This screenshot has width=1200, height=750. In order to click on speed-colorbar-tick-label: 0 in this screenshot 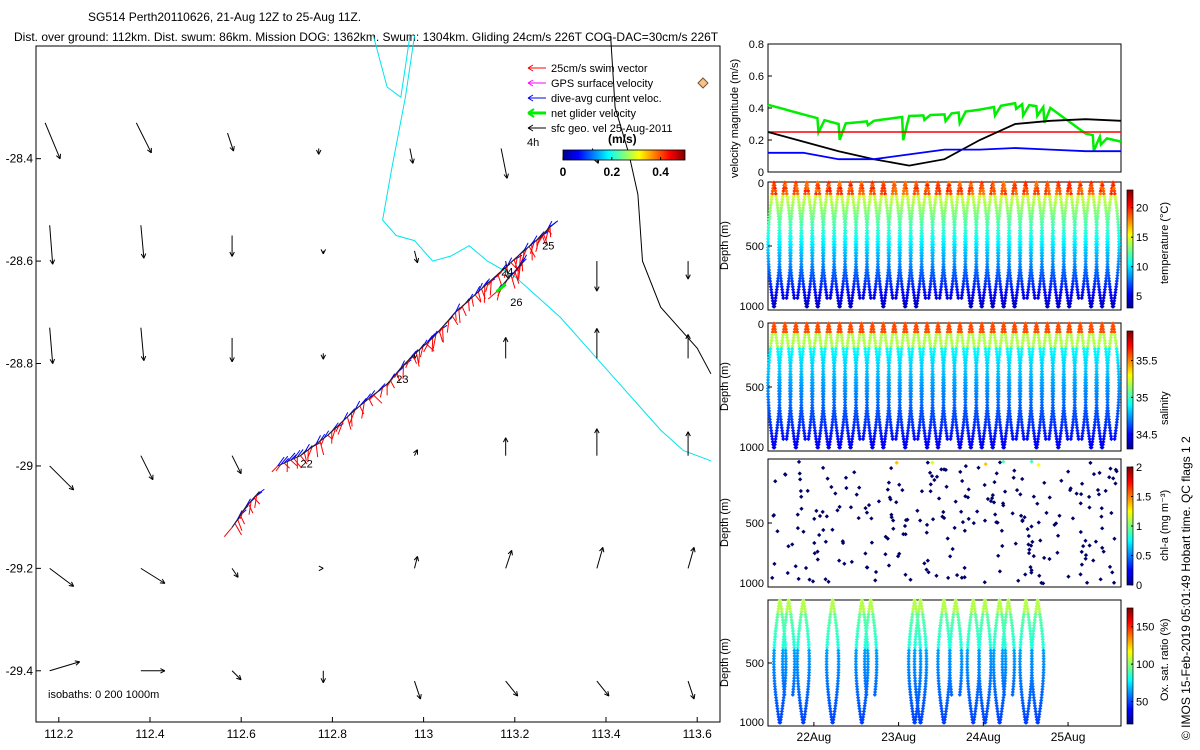, I will do `click(563, 172)`.